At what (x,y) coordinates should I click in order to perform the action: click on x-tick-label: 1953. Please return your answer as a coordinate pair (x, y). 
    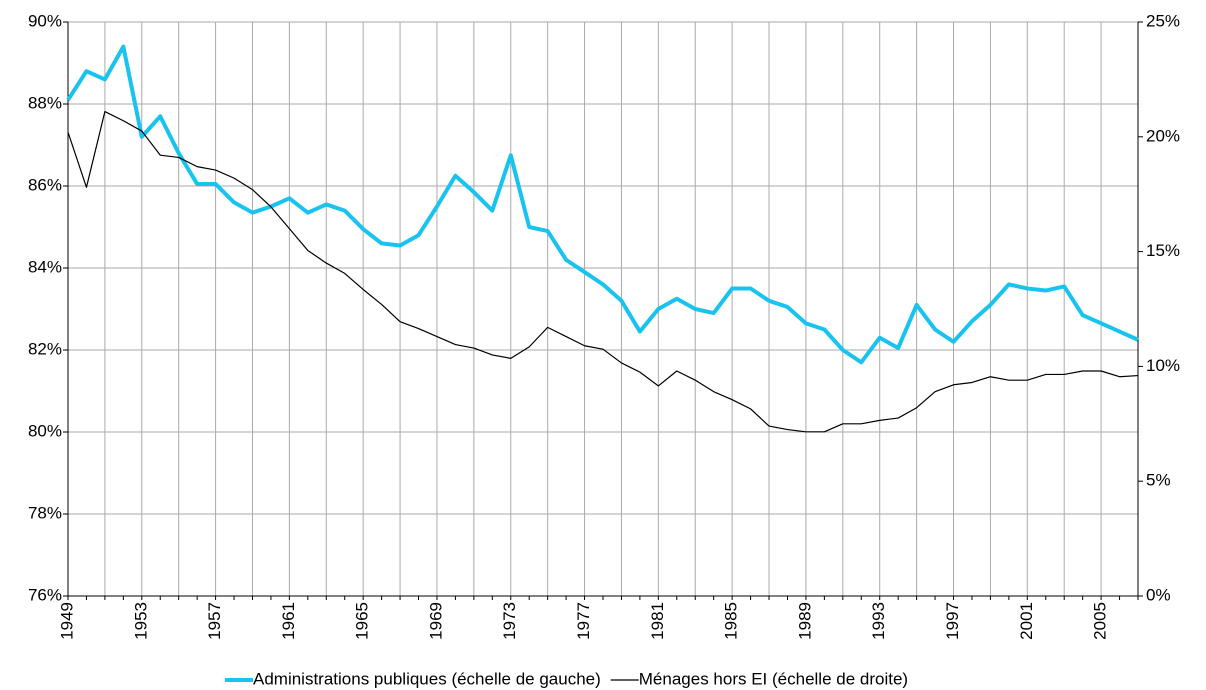
    Looking at the image, I should click on (140, 621).